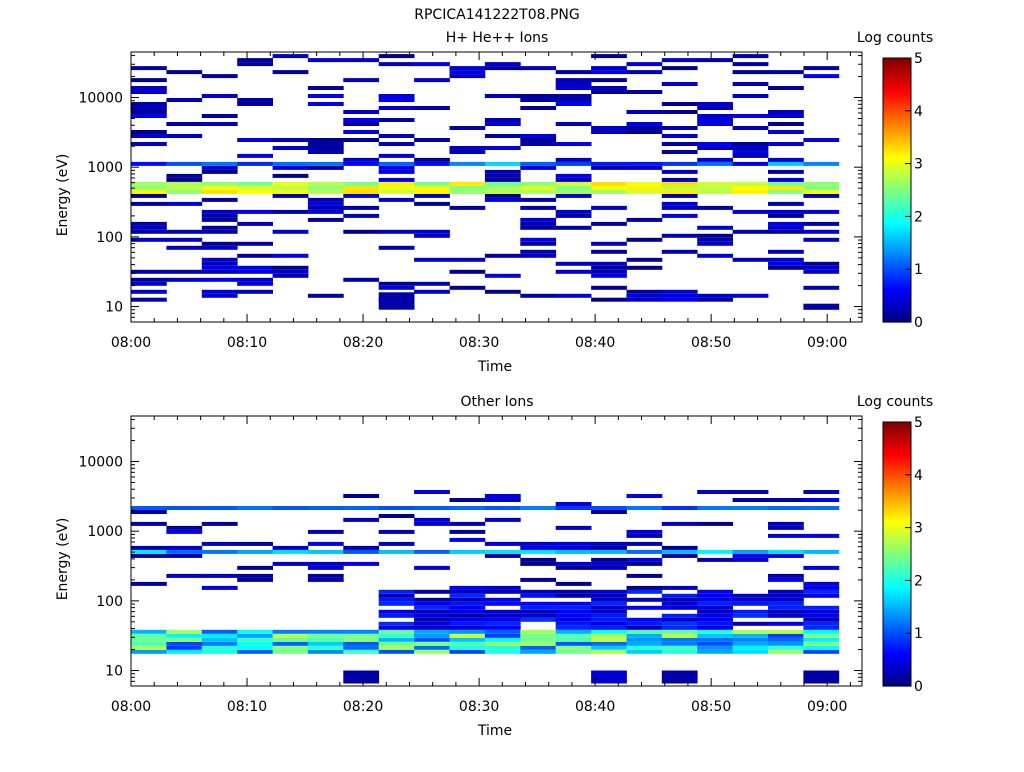 This screenshot has width=1024, height=772. Describe the element at coordinates (105, 532) in the screenshot. I see `y-tick-label: 1000` at that location.